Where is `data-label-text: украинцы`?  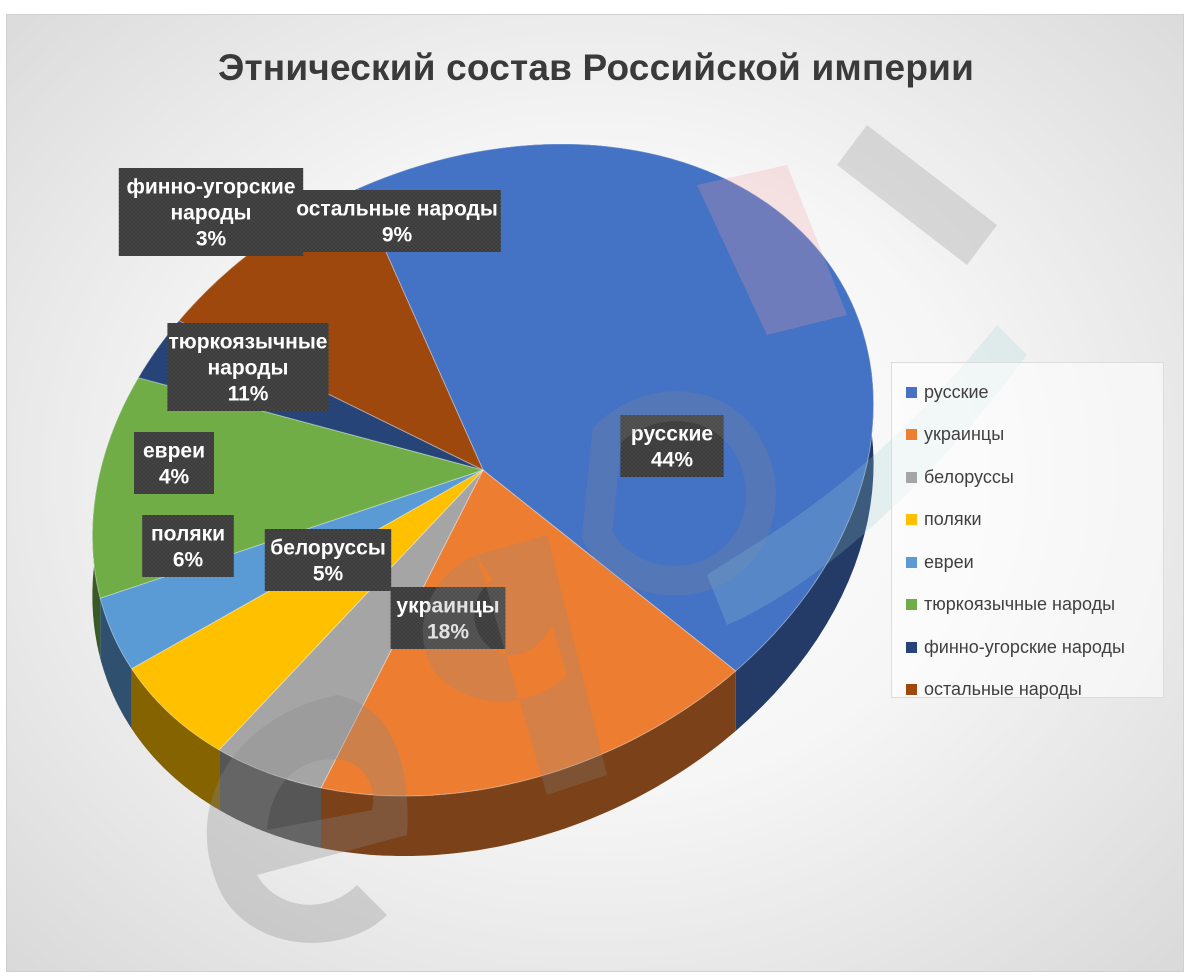 data-label-text: украинцы is located at coordinates (447, 605).